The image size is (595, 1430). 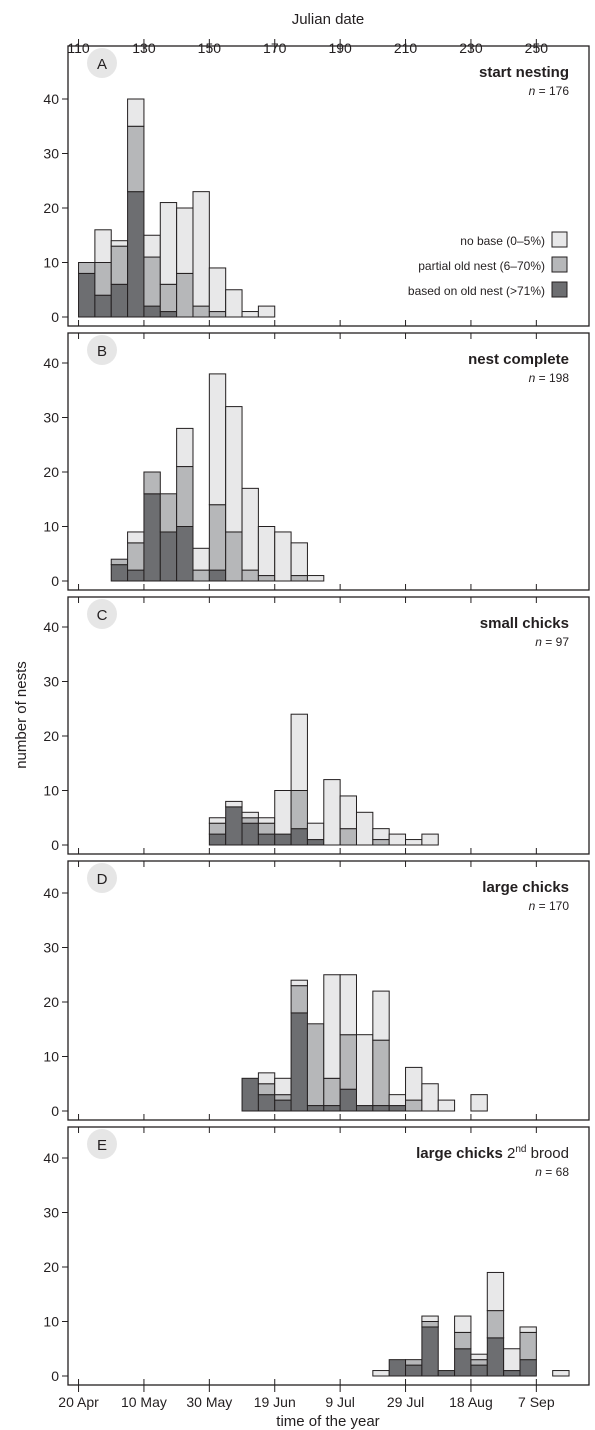 I want to click on date-tick-label: 29 Jul, so click(x=405, y=1402).